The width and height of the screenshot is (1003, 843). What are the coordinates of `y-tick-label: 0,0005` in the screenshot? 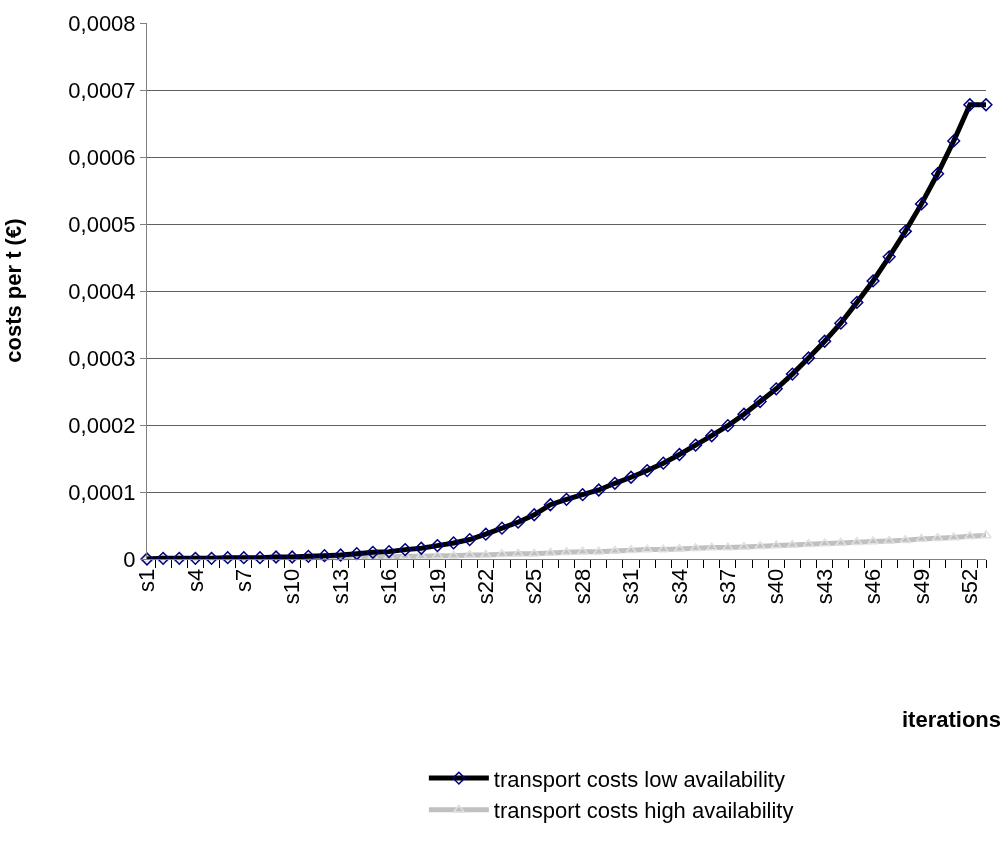 It's located at (102, 224).